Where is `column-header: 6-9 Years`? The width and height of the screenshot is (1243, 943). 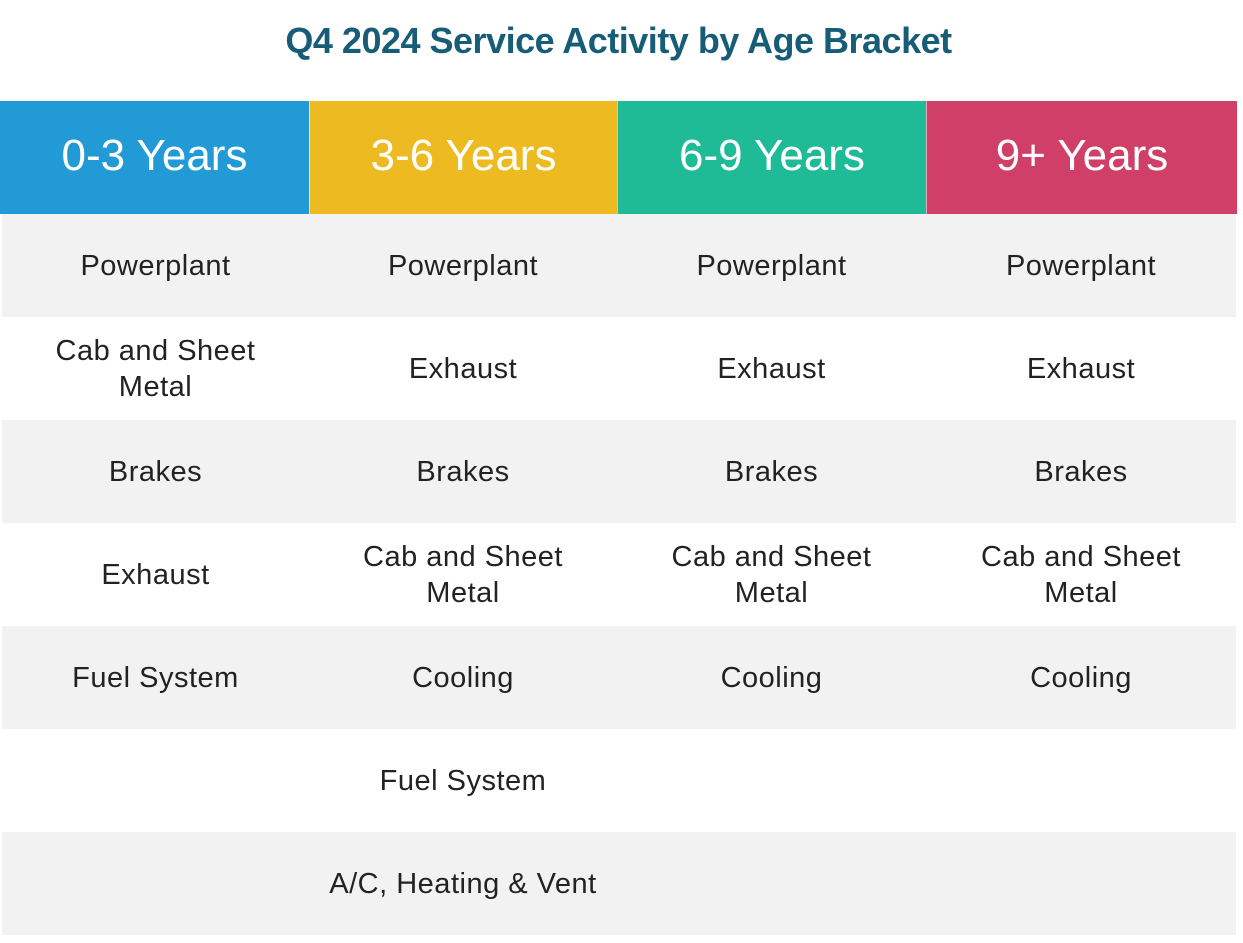 column-header: 6-9 Years is located at coordinates (771, 157).